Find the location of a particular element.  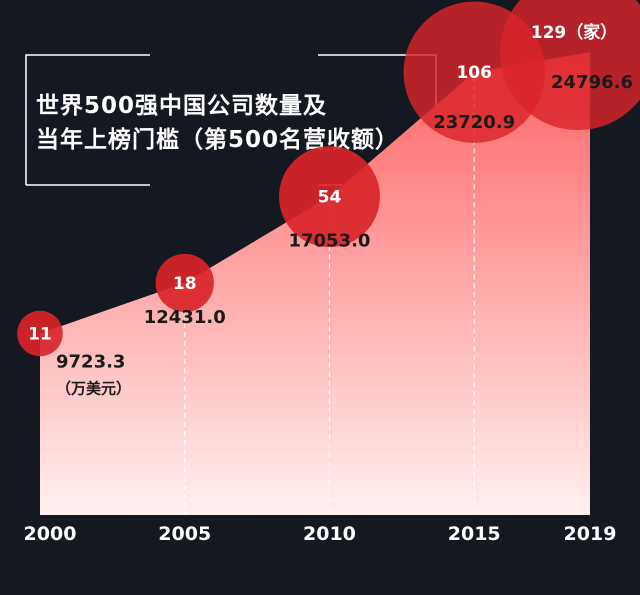

revenue-label-2015: 23720.9 is located at coordinates (474, 122).